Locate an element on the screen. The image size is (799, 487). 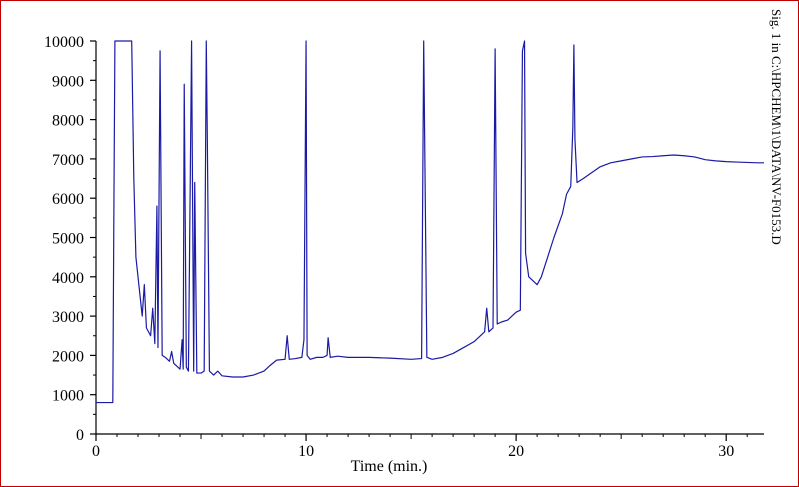
y-tick-label: 10000 is located at coordinates (64, 42).